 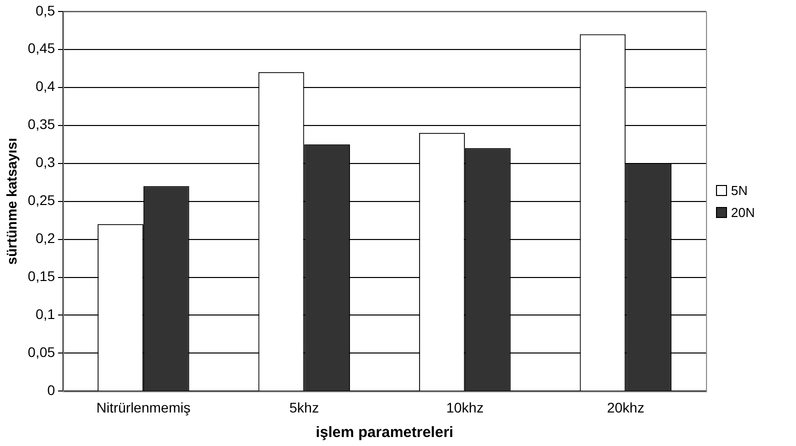 What do you see at coordinates (42, 276) in the screenshot?
I see `y-tick-label: 0,15` at bounding box center [42, 276].